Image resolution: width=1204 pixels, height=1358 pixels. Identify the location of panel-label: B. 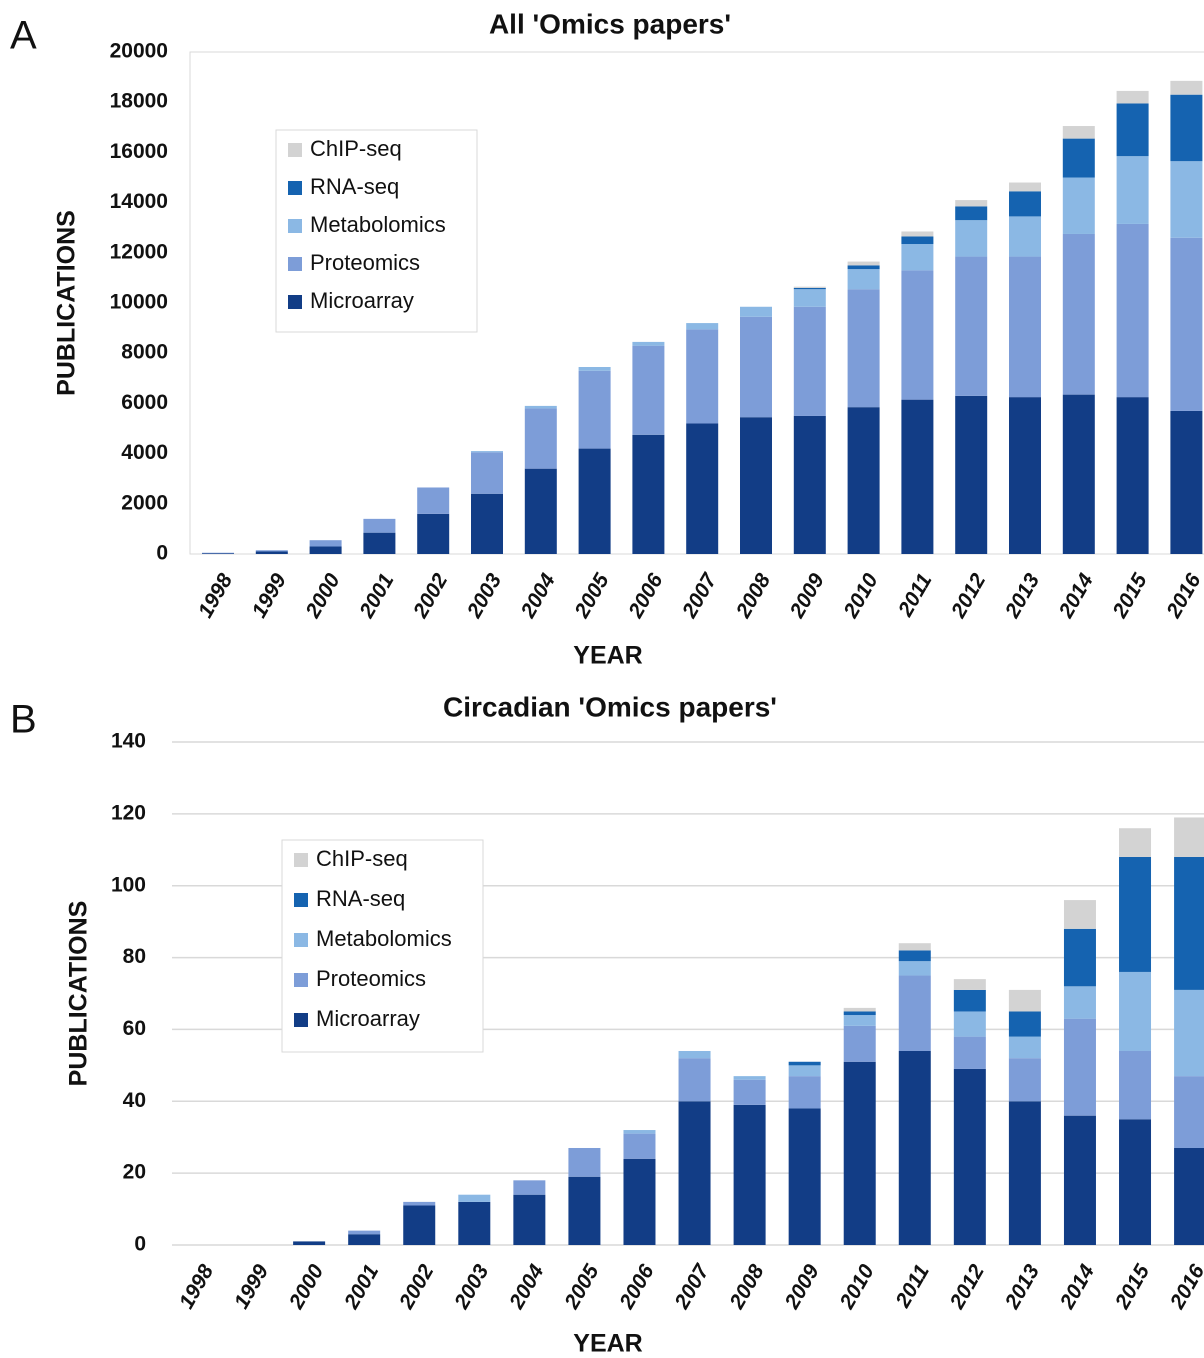
(23, 720).